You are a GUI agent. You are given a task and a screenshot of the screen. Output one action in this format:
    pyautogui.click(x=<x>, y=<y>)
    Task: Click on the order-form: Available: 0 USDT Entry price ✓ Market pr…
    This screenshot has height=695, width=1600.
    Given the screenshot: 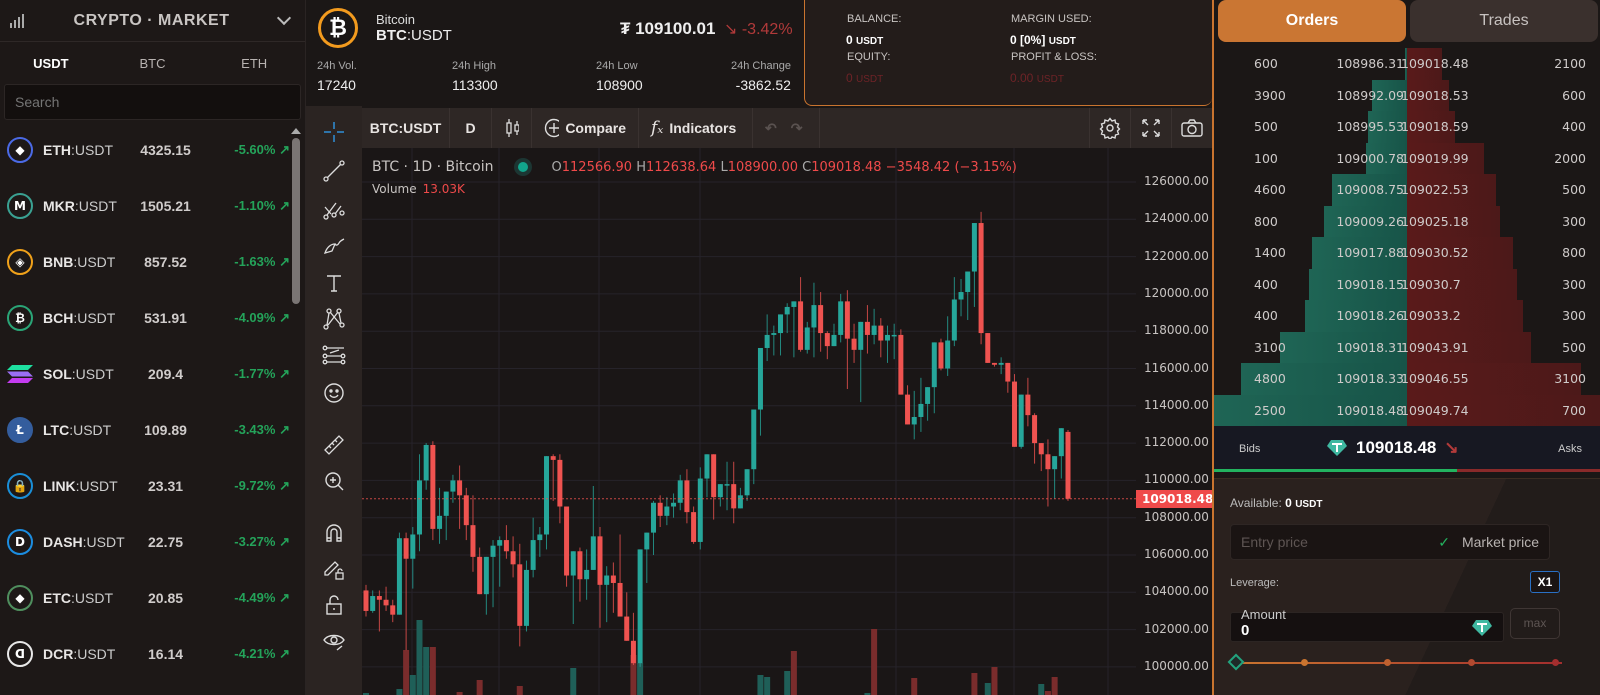 What is the action you would take?
    pyautogui.click(x=1407, y=586)
    